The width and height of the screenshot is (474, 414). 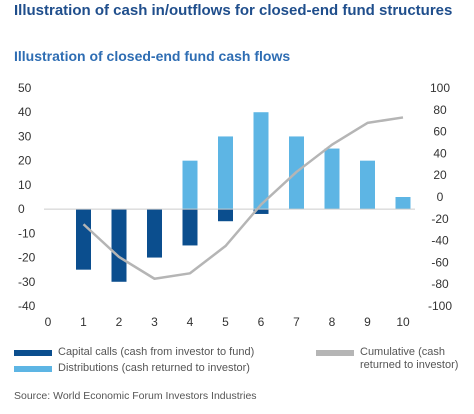 What do you see at coordinates (440, 284) in the screenshot?
I see `right-tick-label: -80` at bounding box center [440, 284].